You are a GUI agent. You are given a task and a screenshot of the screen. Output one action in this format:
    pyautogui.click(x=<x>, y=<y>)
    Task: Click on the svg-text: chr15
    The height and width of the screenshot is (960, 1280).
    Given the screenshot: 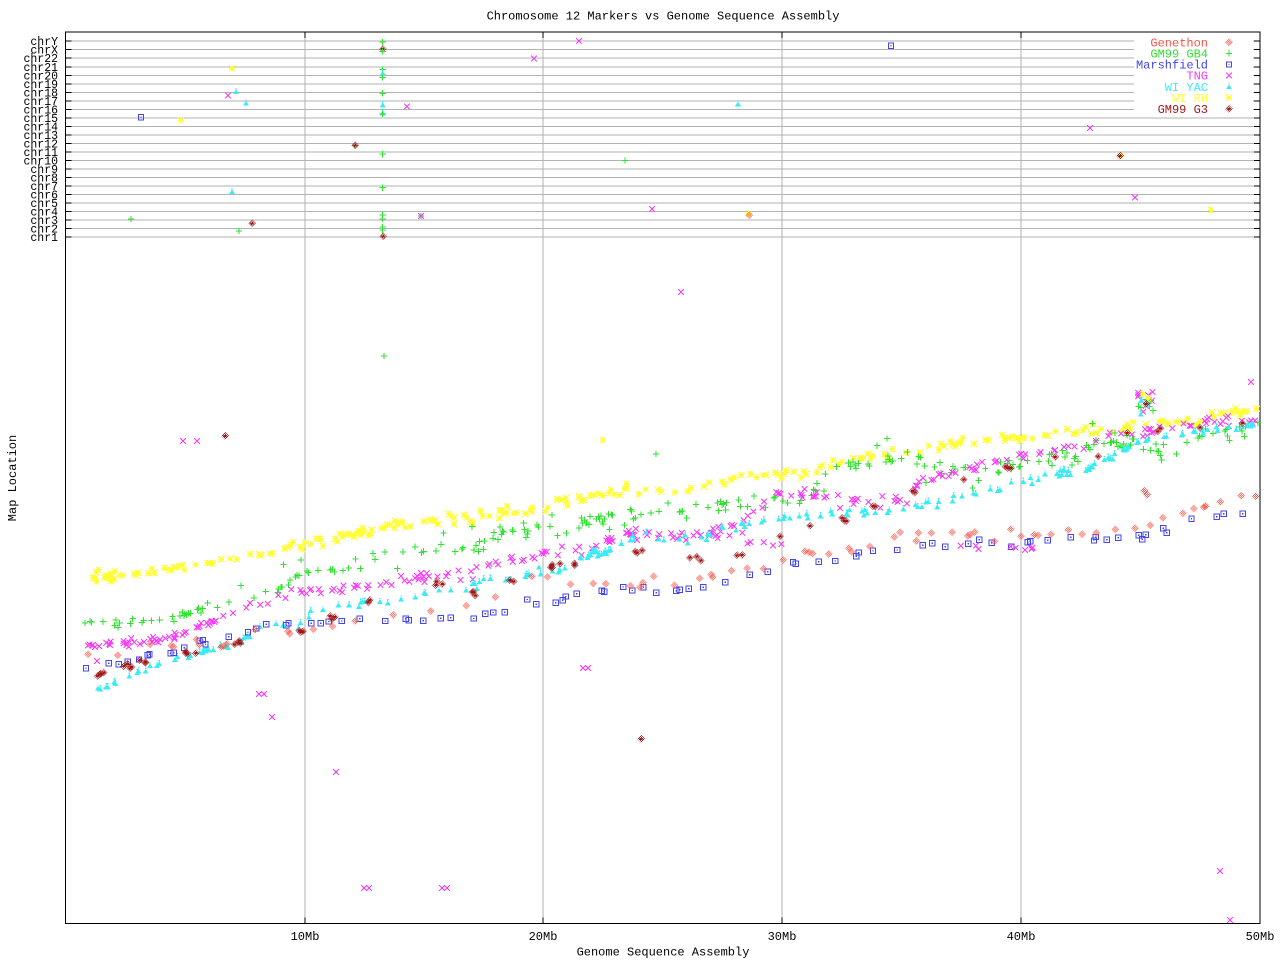 What is the action you would take?
    pyautogui.click(x=40, y=119)
    